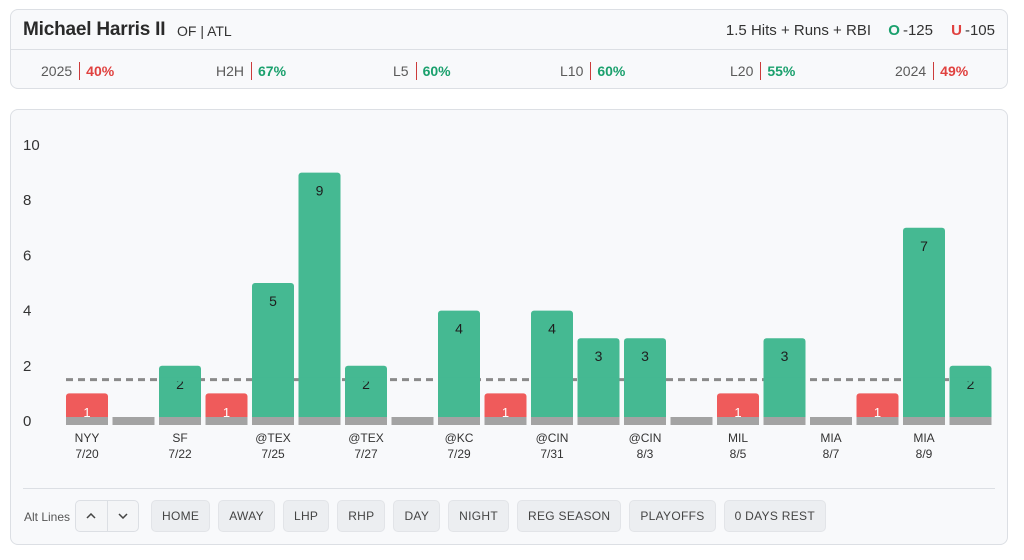 This screenshot has width=1024, height=560. I want to click on alt-lines-stepper, so click(107, 516).